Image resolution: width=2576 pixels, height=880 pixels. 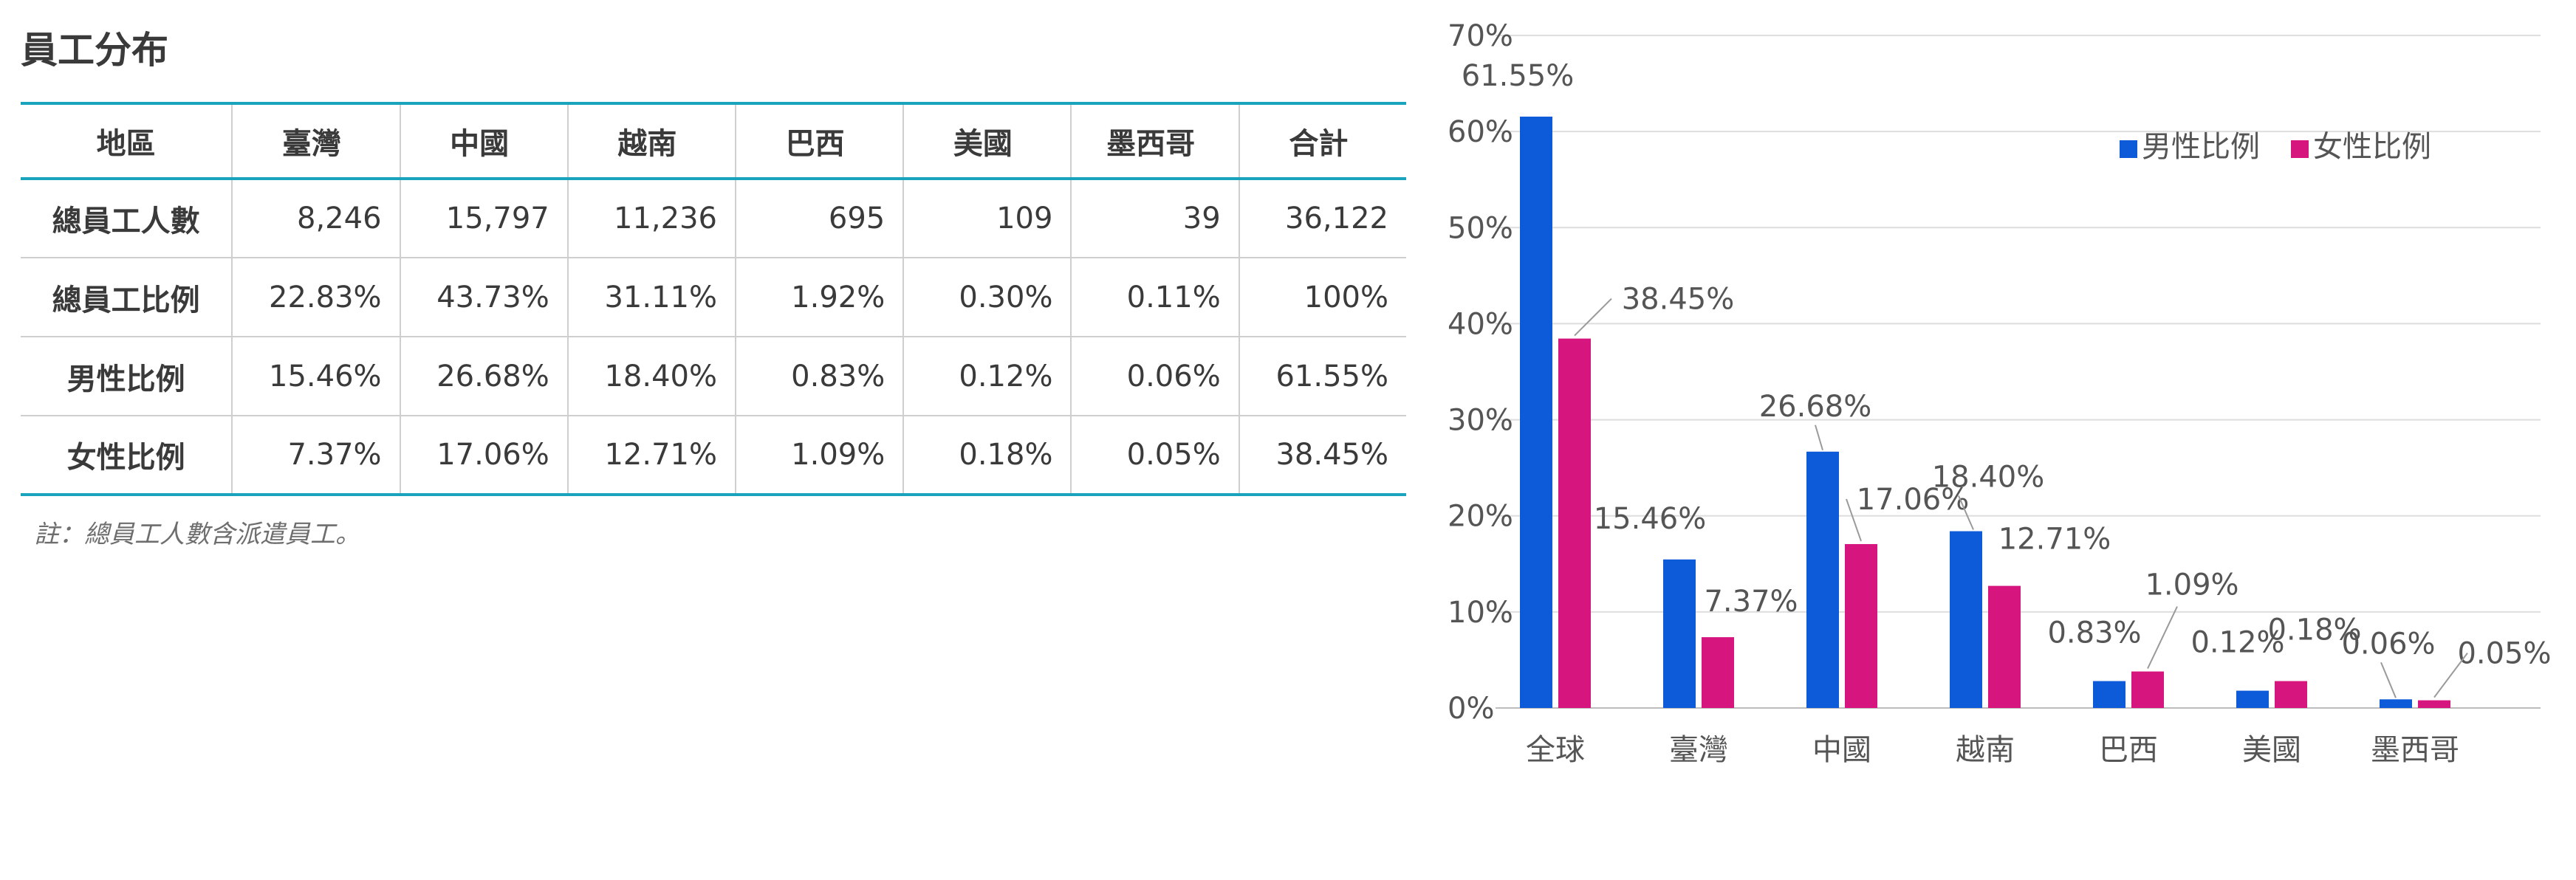 What do you see at coordinates (987, 456) in the screenshot?
I see `table-cell: 0.18%` at bounding box center [987, 456].